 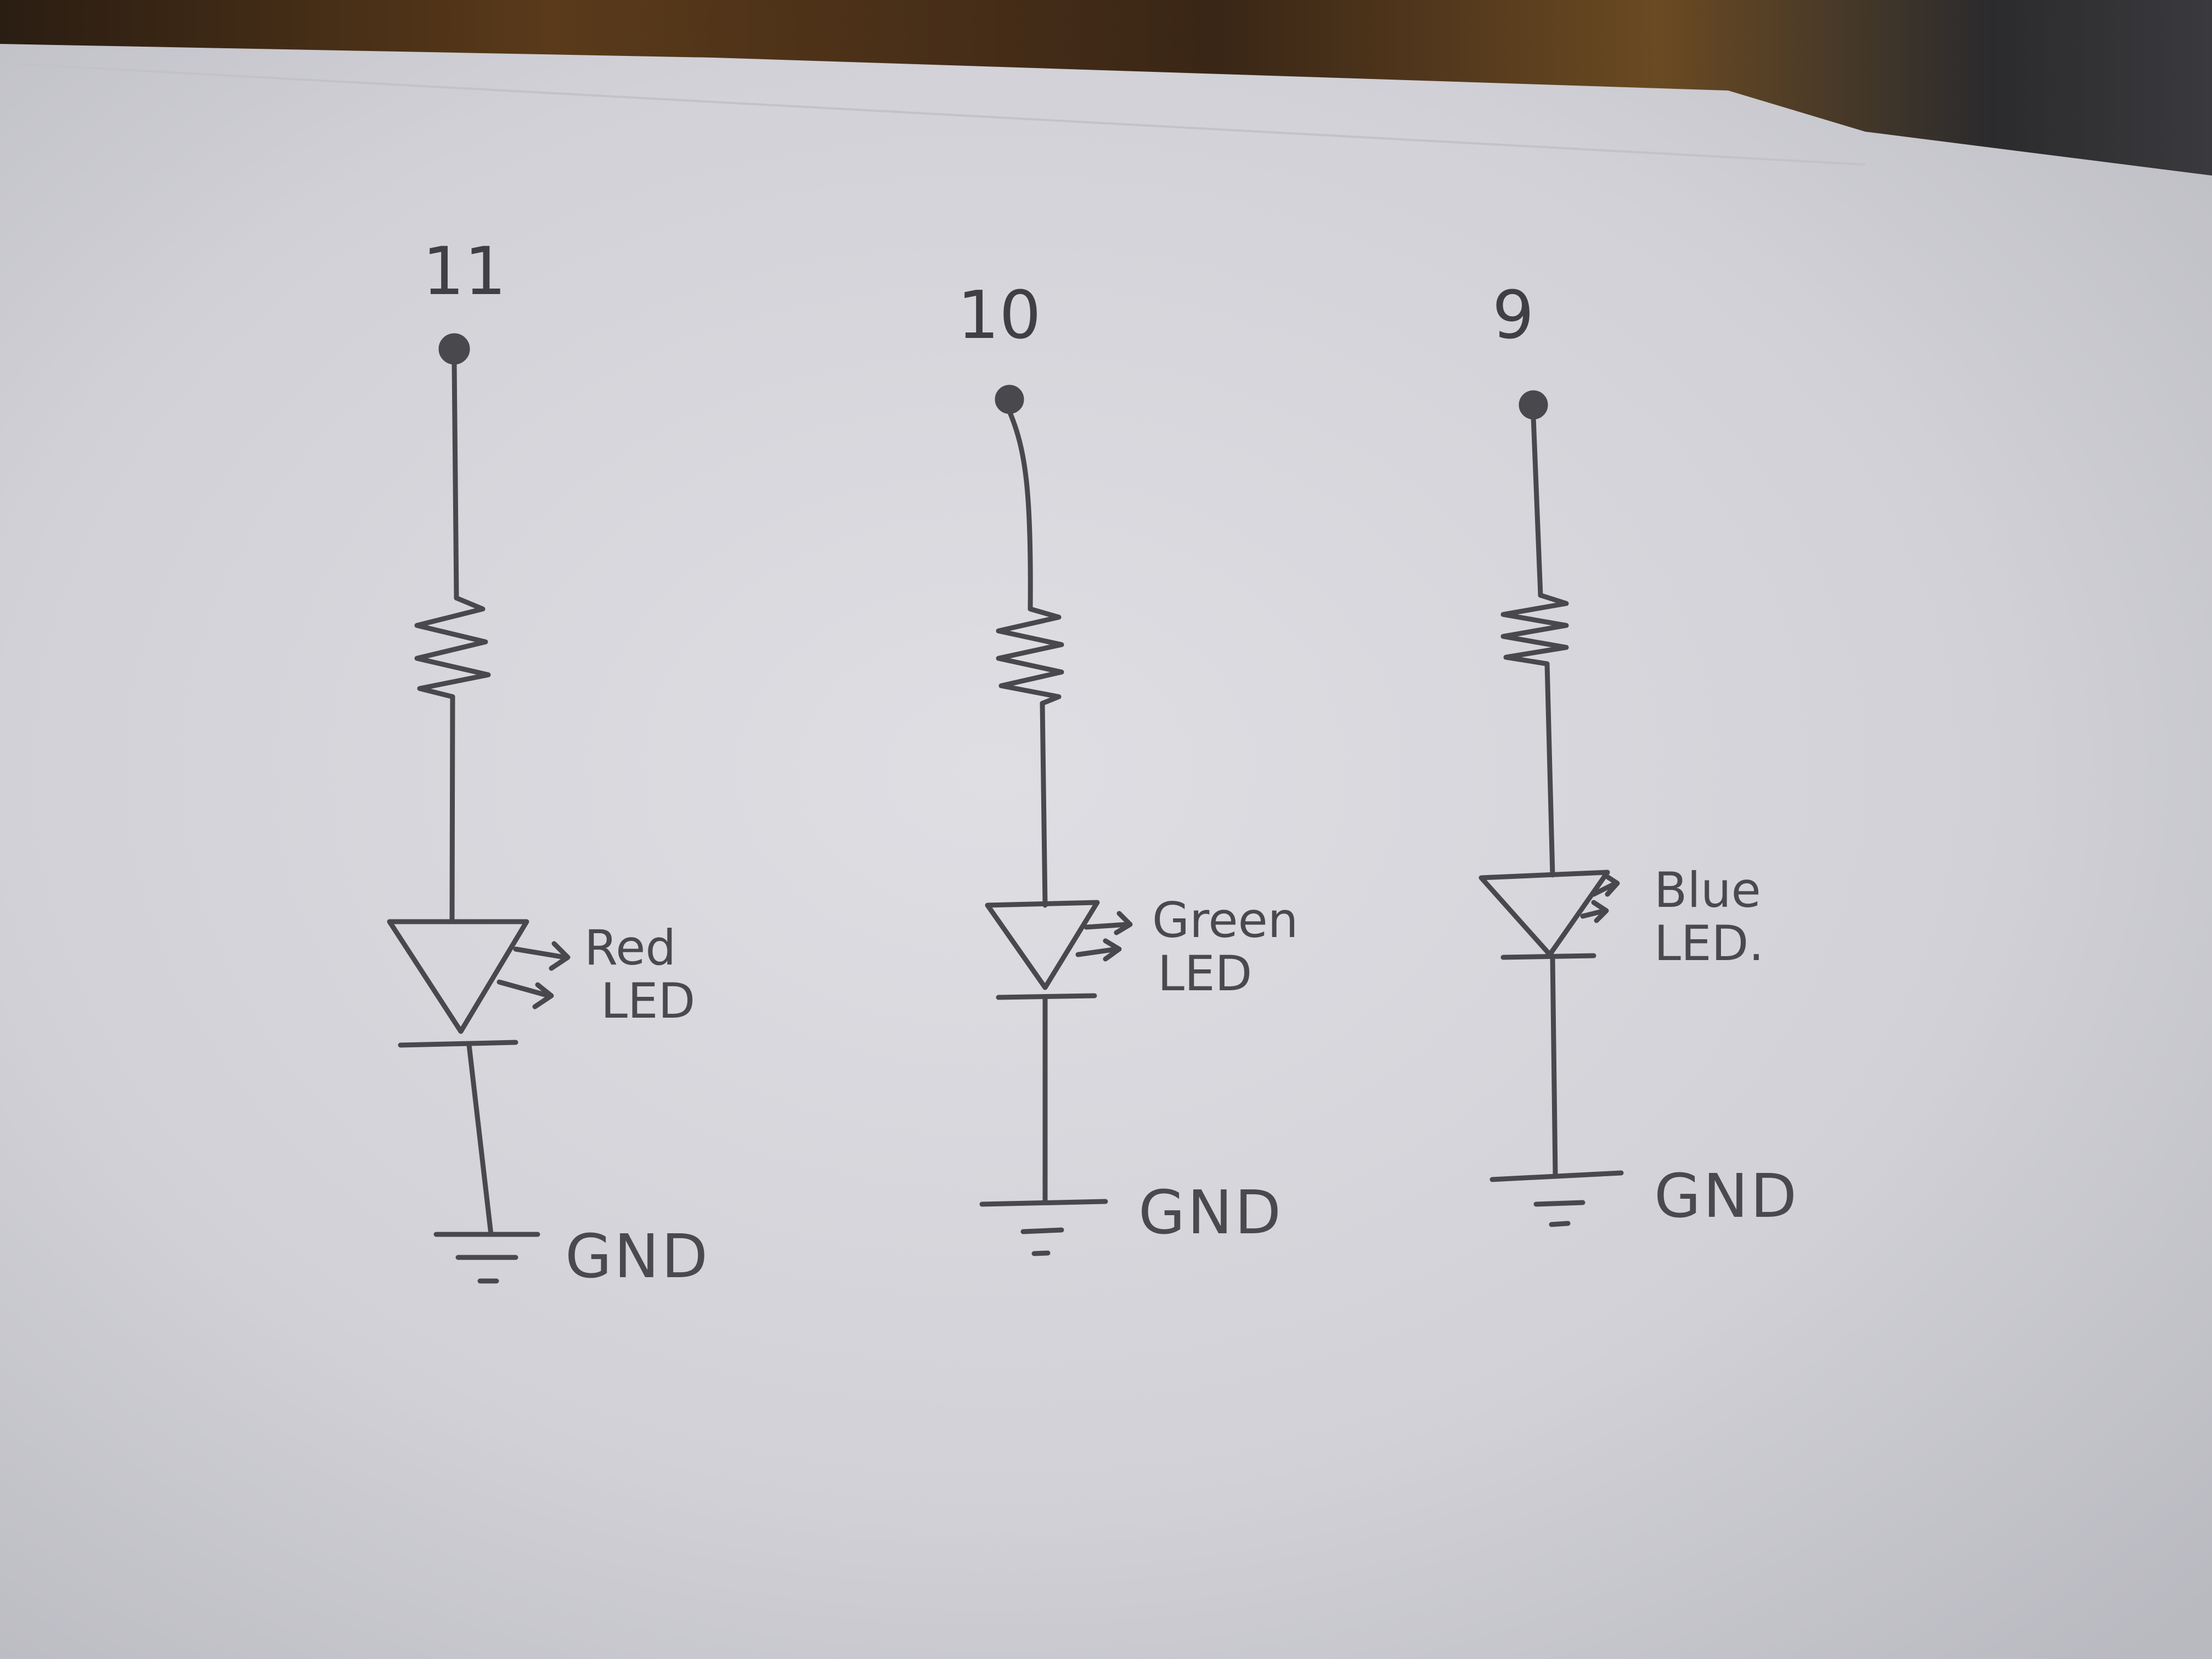 What do you see at coordinates (1709, 943) in the screenshot?
I see `led-type-text: LED.` at bounding box center [1709, 943].